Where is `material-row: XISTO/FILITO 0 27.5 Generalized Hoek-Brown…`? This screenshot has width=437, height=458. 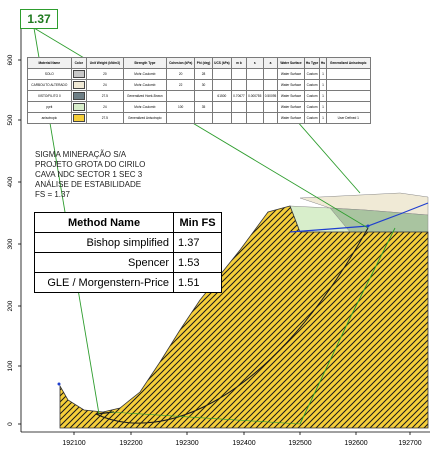
material-row: XISTO/FILITO 0 27.5 Generalized Hoek-Brown… is located at coordinates (199, 96).